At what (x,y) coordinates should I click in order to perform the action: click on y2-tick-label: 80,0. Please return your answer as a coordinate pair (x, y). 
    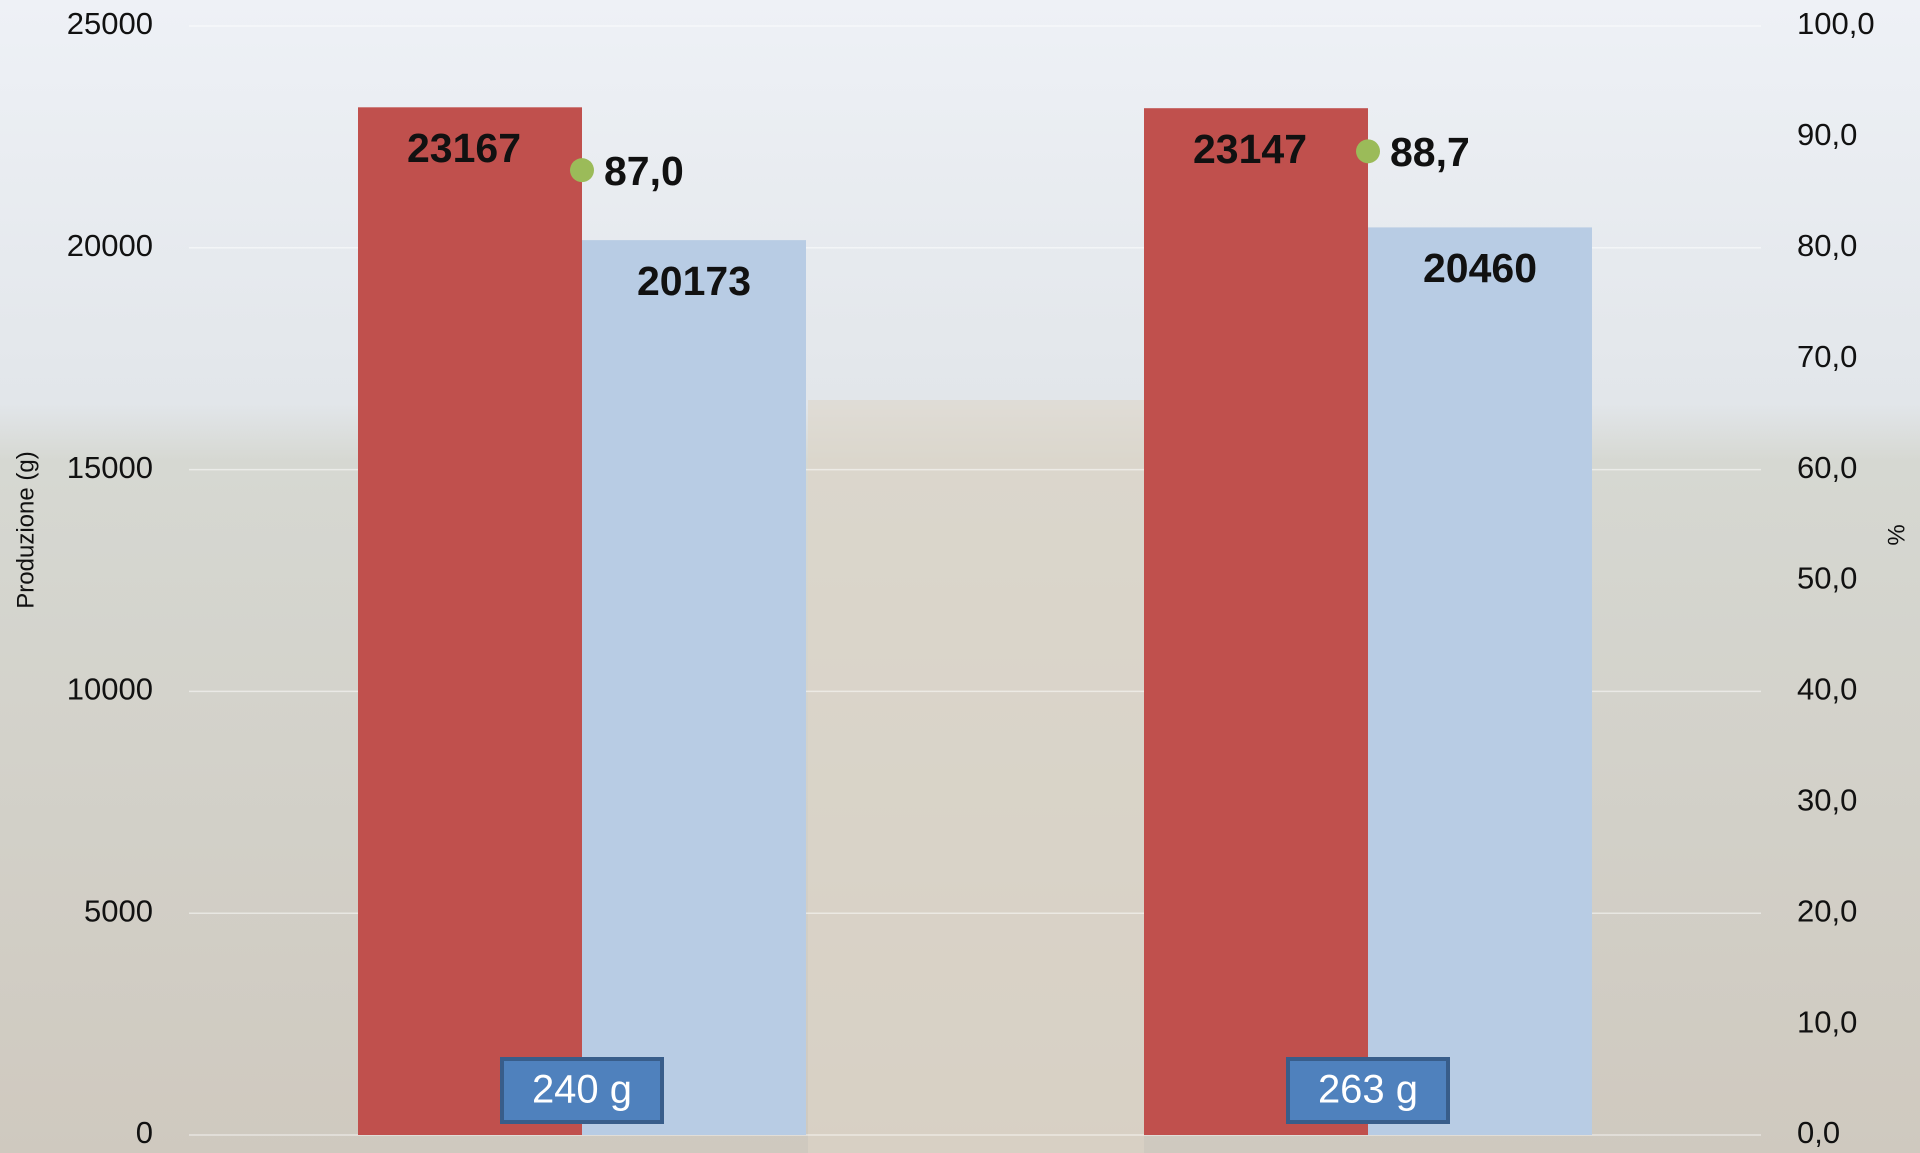
    Looking at the image, I should click on (1827, 245).